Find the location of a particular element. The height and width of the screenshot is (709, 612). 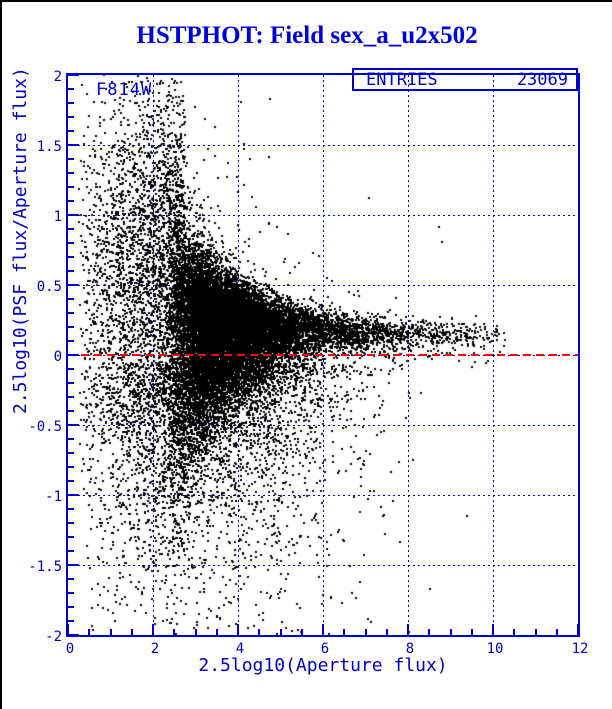

entries-value: 23069 is located at coordinates (542, 79).